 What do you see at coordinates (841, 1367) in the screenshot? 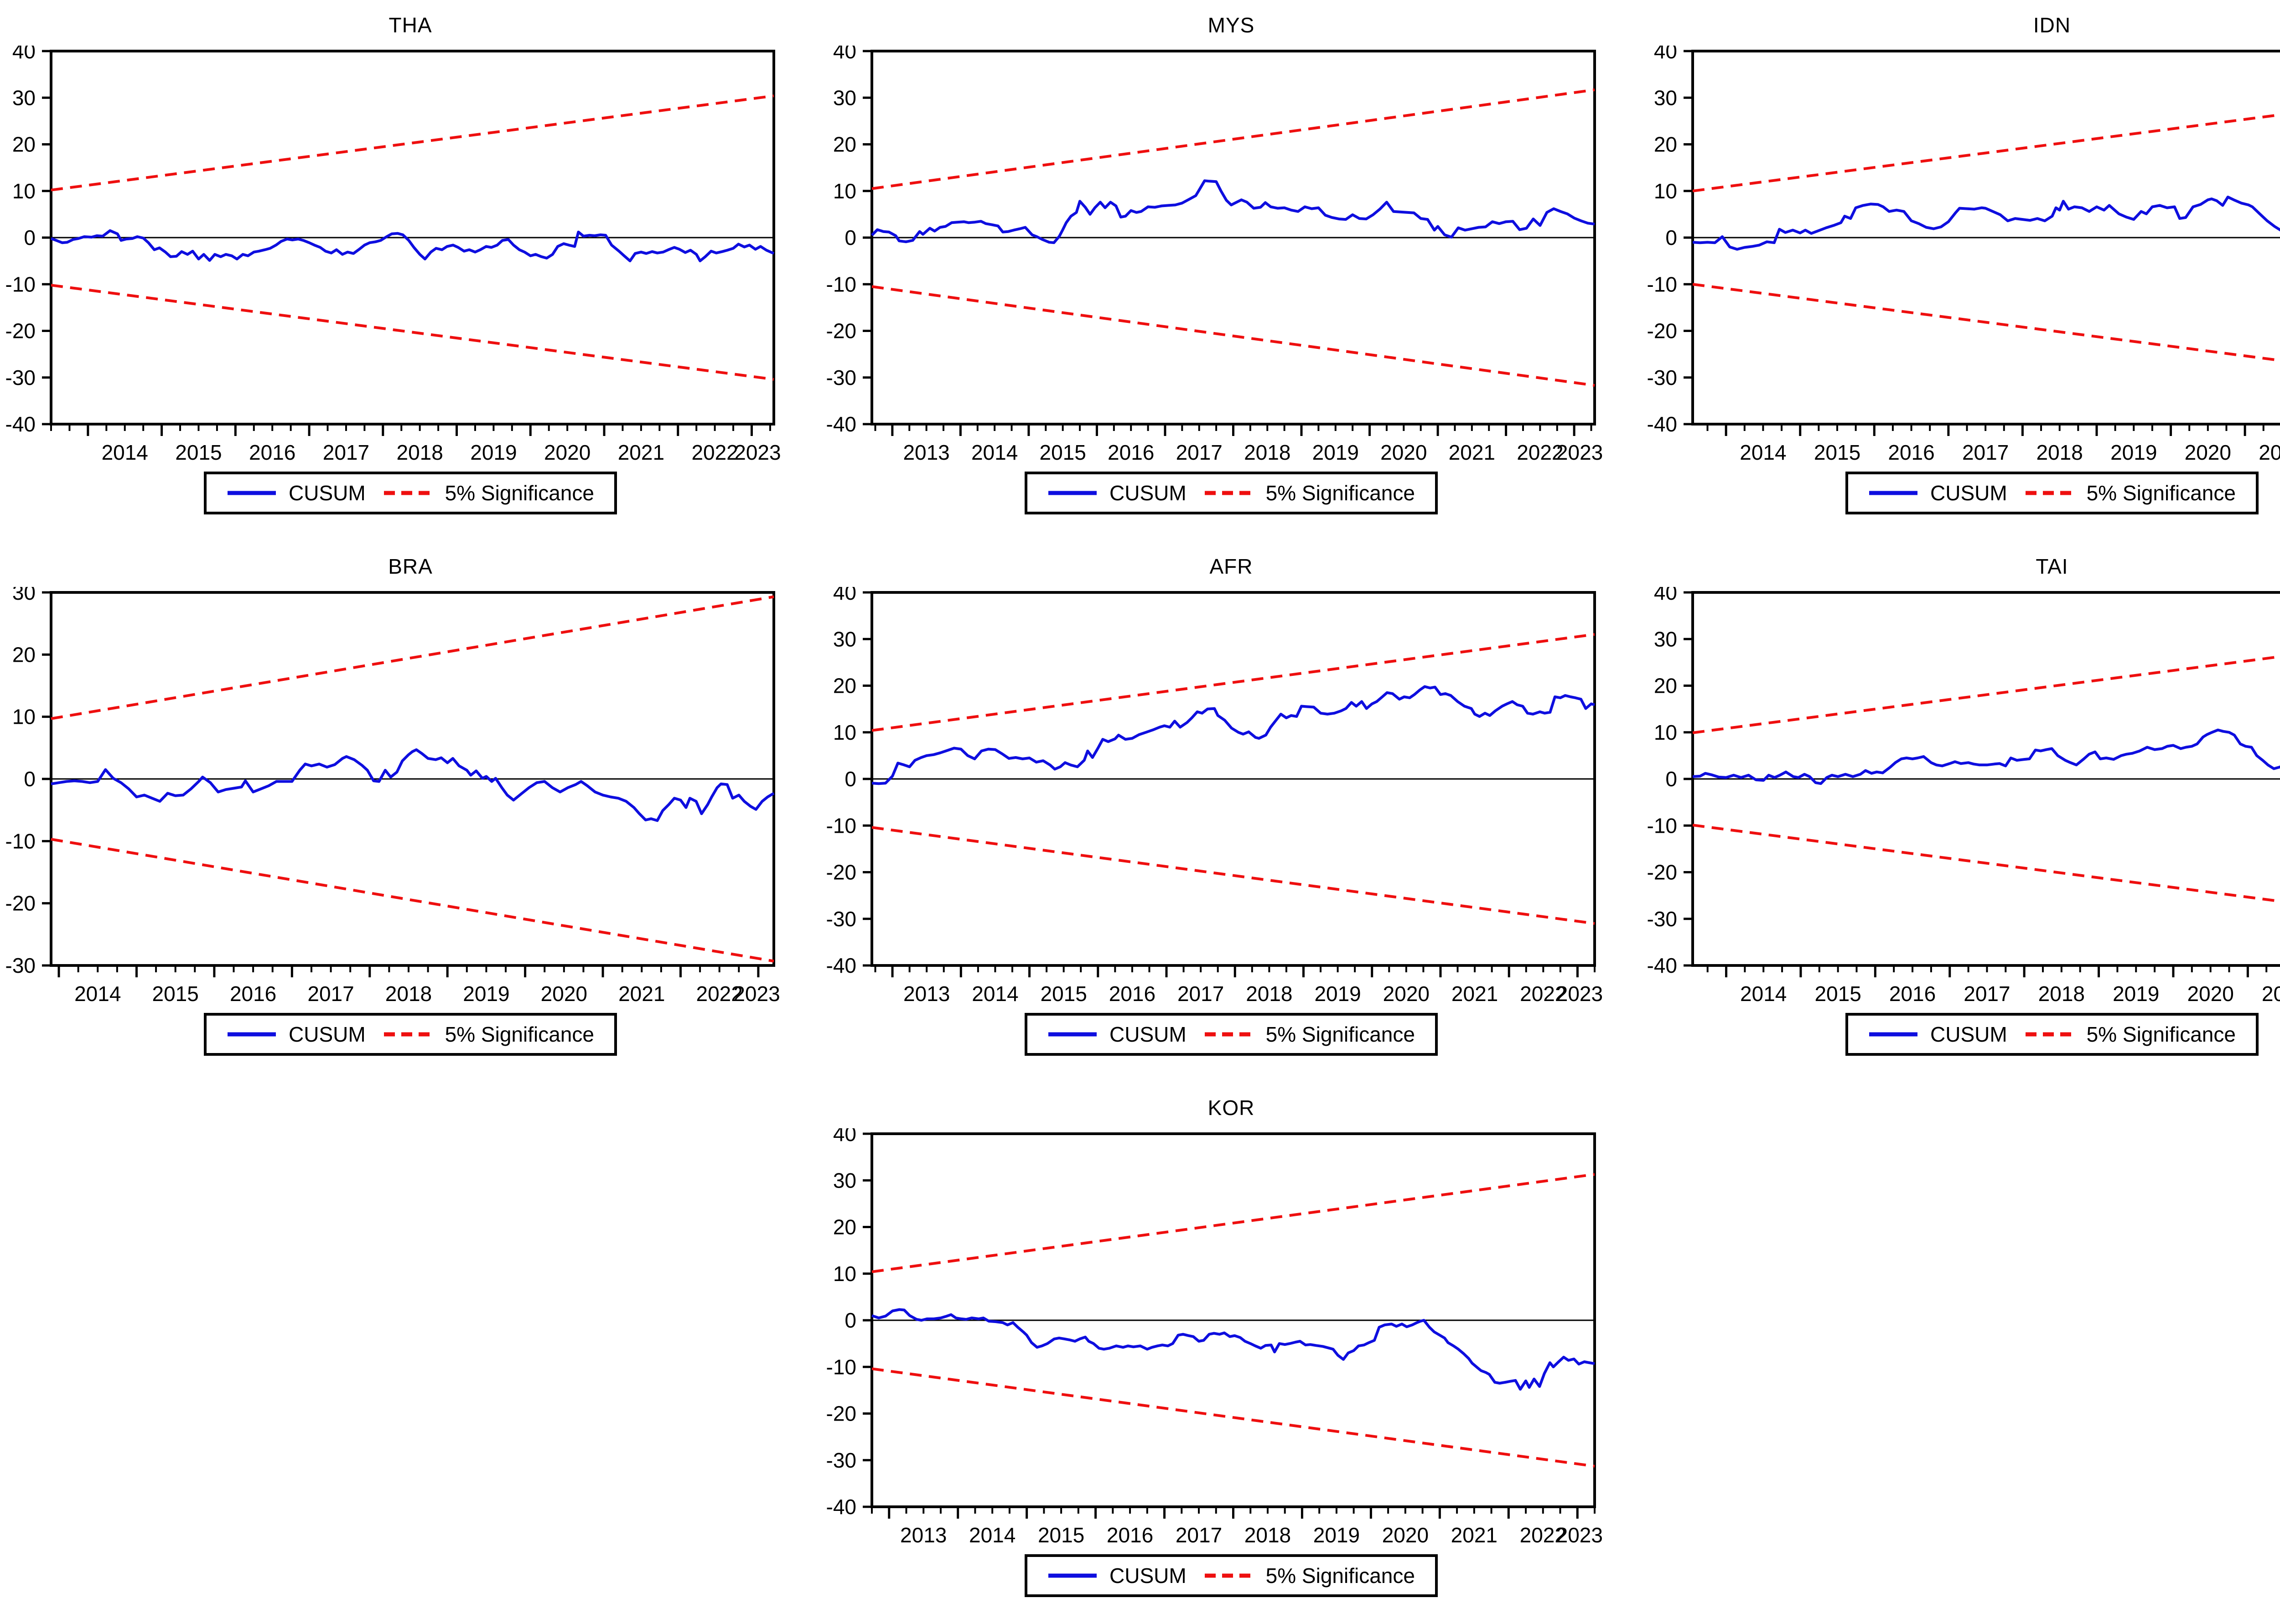
I see `y-tick-label: -10` at bounding box center [841, 1367].